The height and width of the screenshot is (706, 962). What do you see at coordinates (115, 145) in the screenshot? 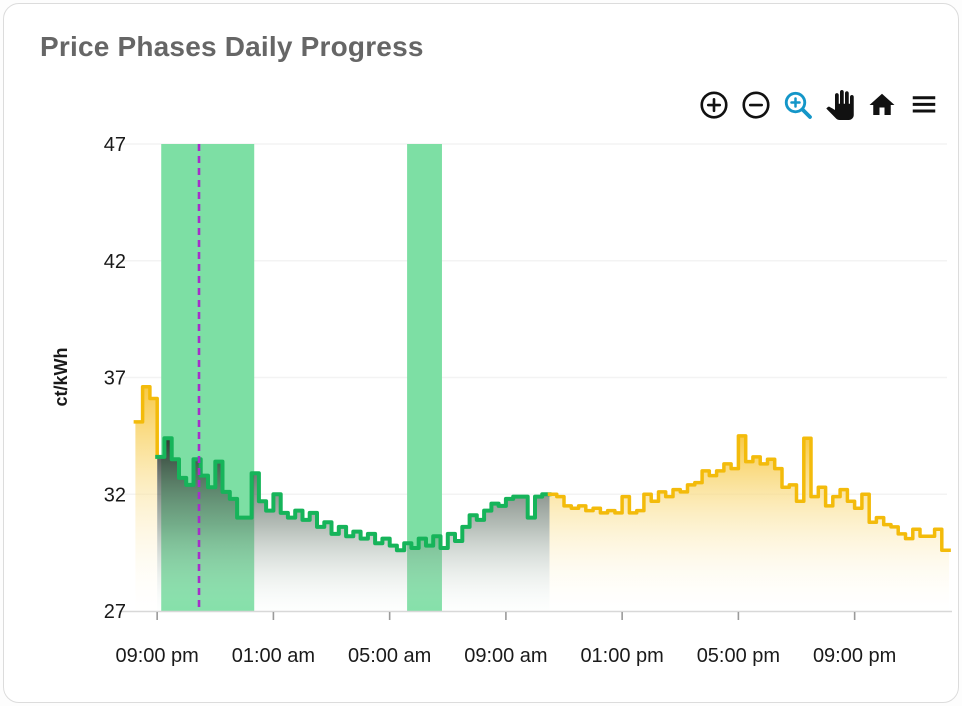
I see `y-tick-label: 47` at bounding box center [115, 145].